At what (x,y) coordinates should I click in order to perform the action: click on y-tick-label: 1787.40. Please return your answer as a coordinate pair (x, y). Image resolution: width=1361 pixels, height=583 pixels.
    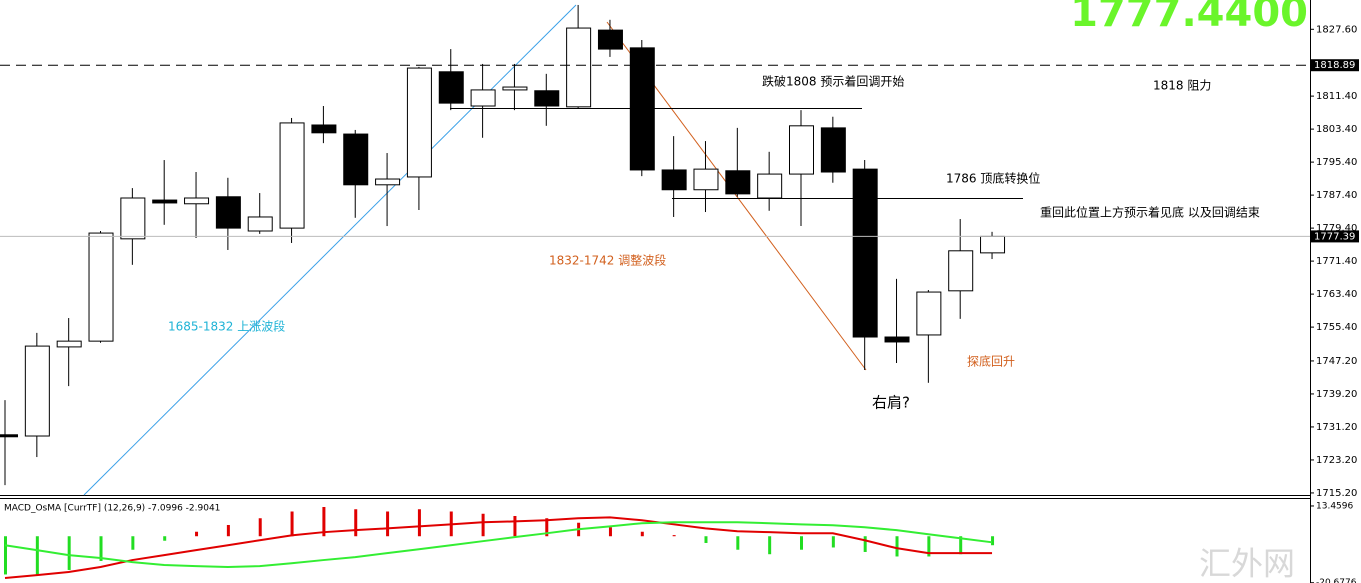
    Looking at the image, I should click on (1336, 195).